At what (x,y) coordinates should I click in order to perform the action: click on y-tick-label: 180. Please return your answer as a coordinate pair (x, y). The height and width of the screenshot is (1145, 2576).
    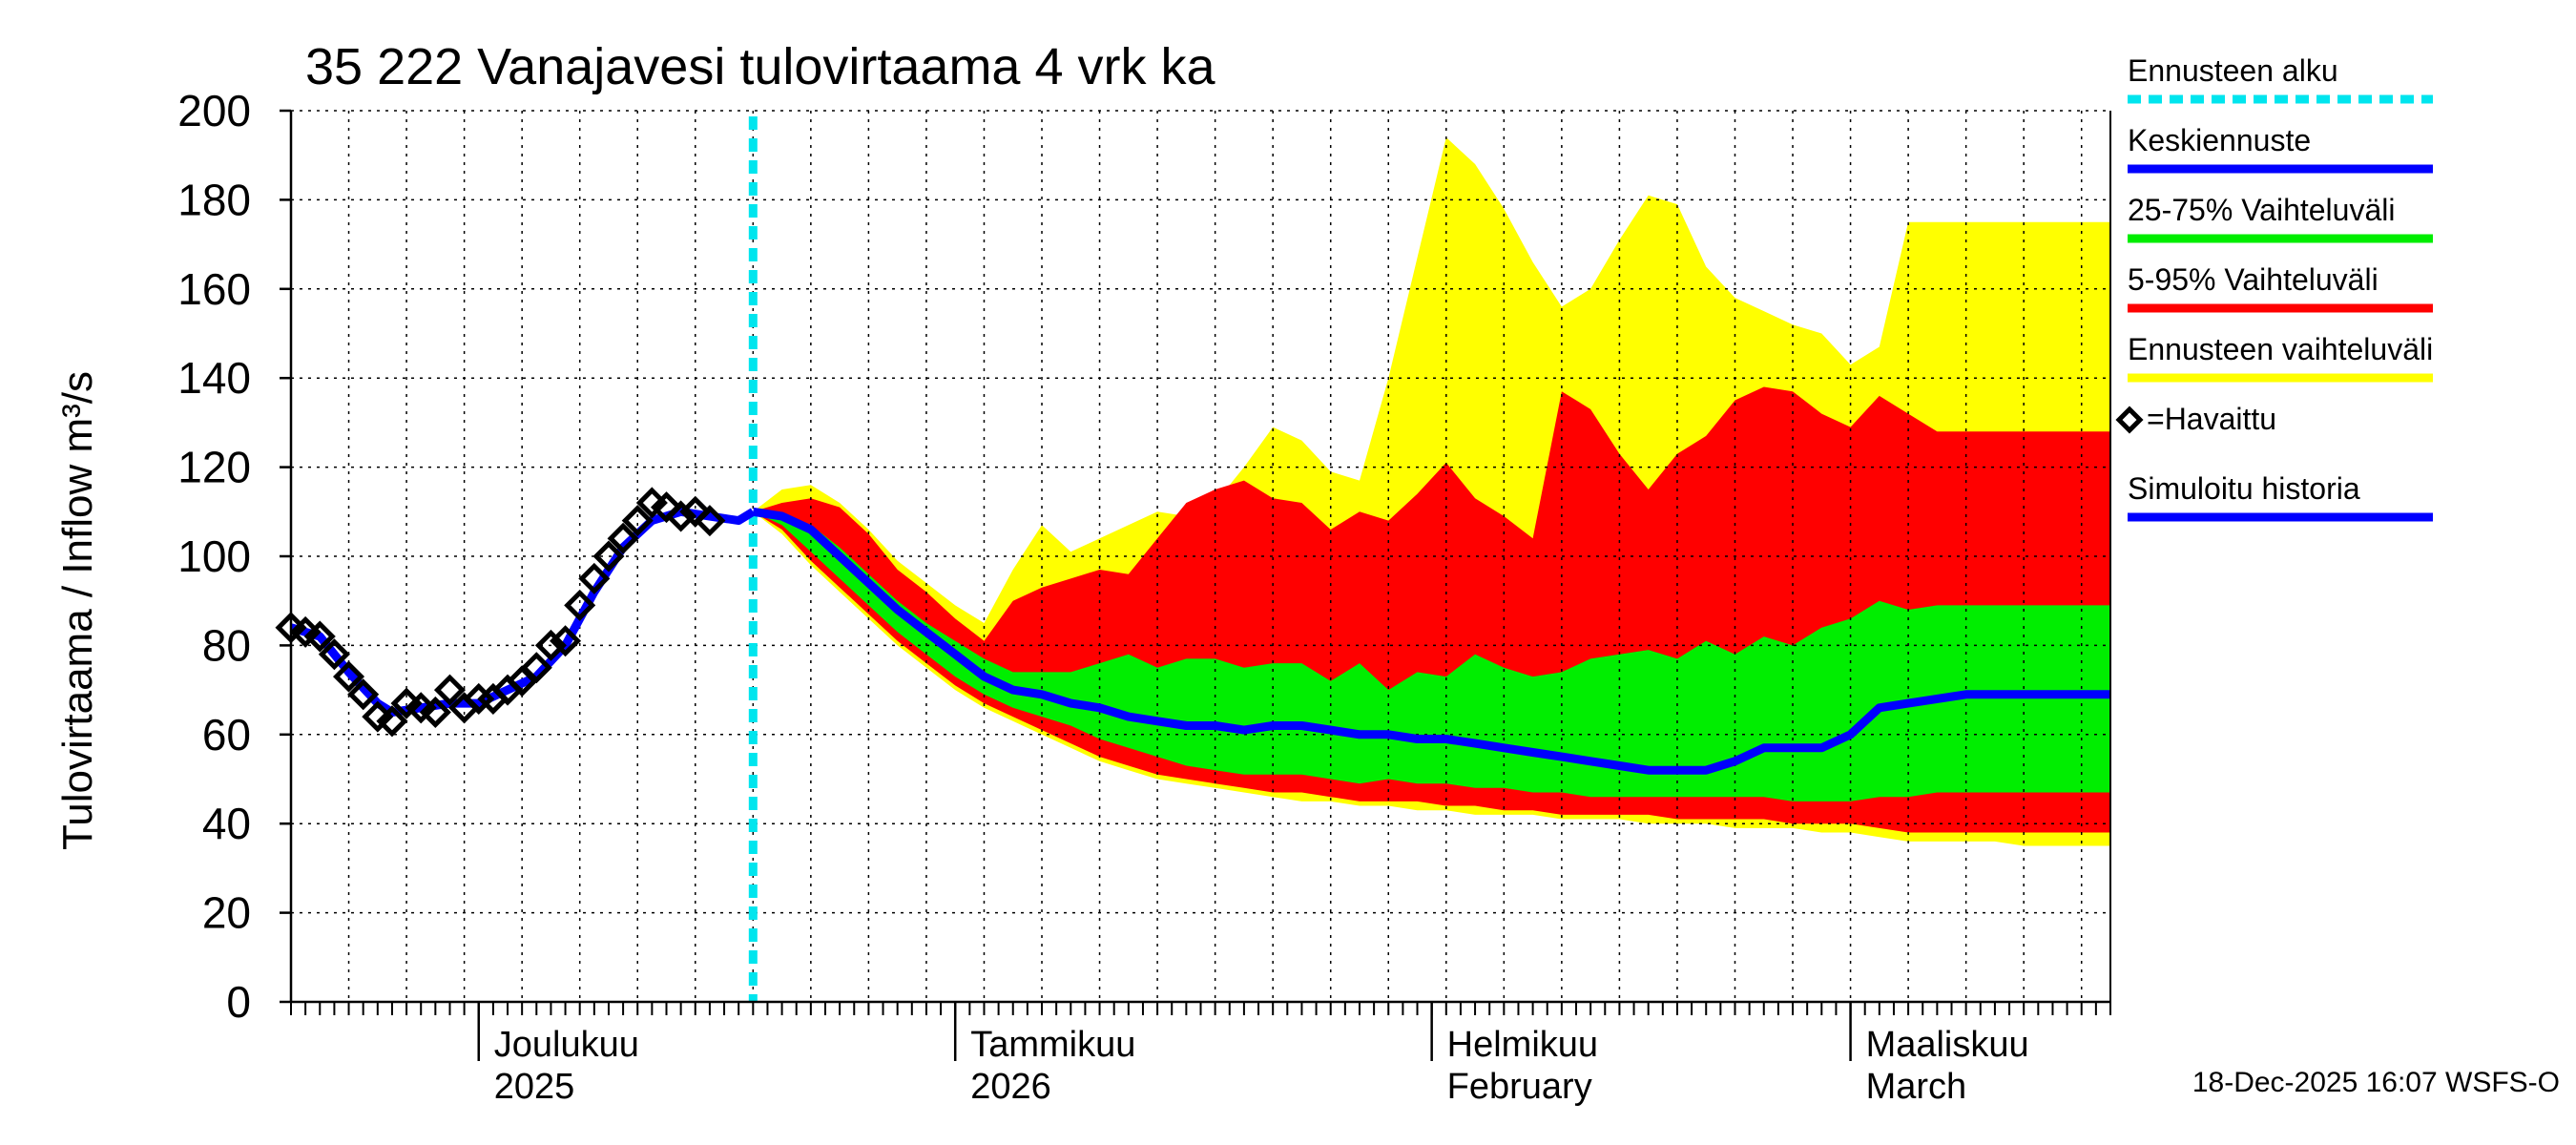
    Looking at the image, I should click on (214, 199).